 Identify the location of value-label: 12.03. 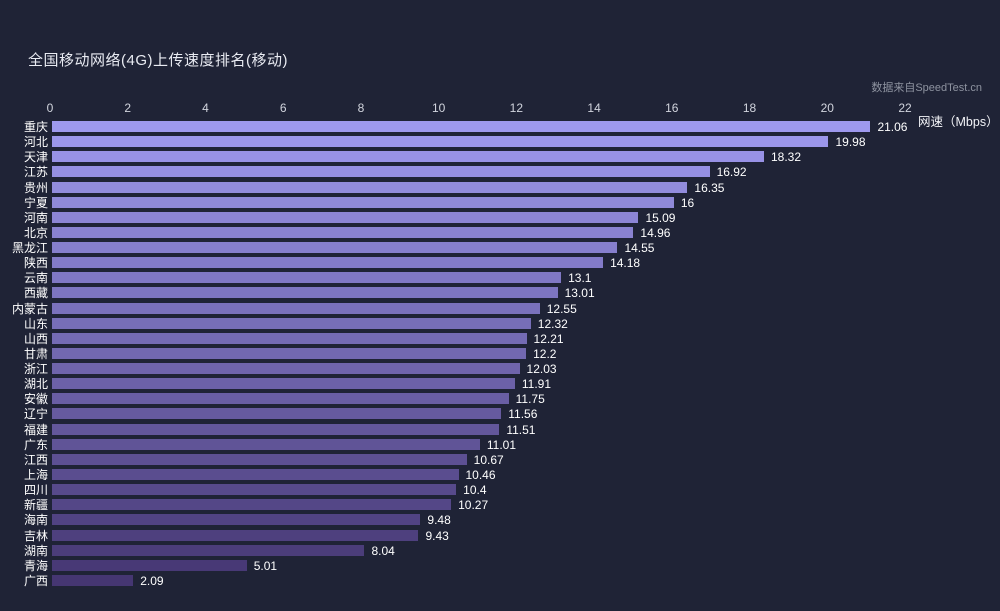
(541, 369).